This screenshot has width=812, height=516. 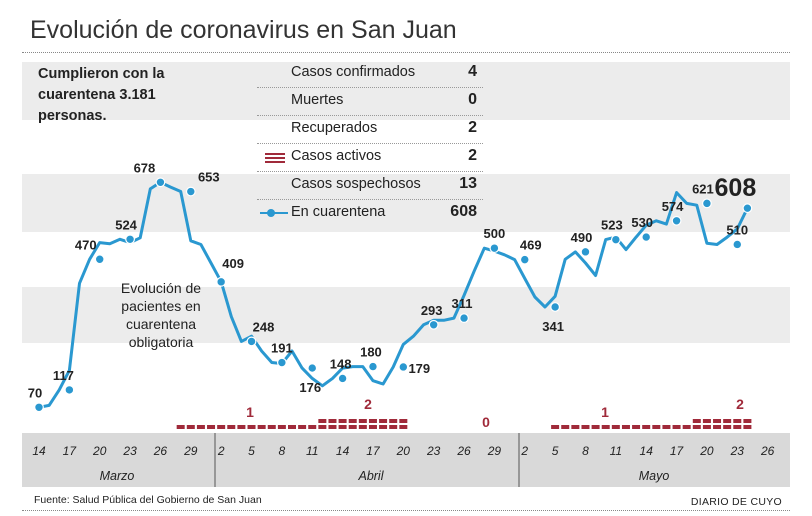 I want to click on legend-label: Casos activos, so click(x=336, y=156).